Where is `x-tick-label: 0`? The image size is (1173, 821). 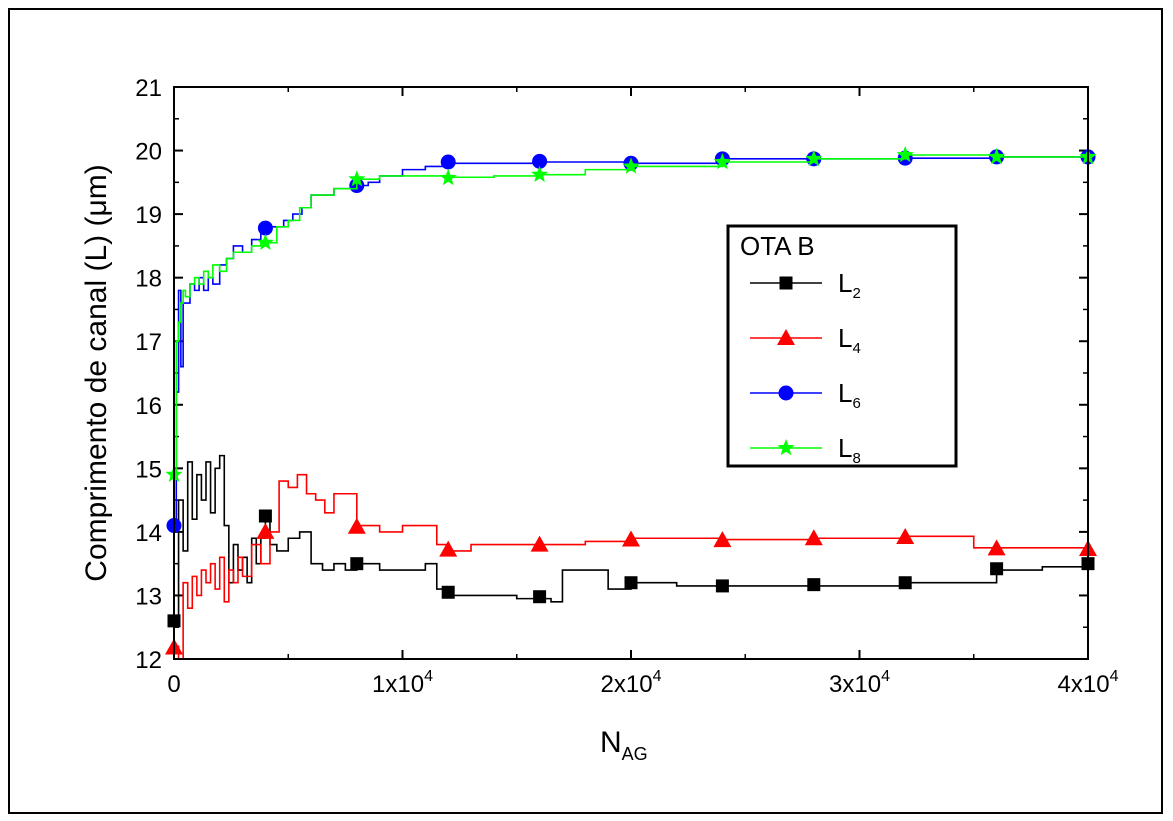
x-tick-label: 0 is located at coordinates (173, 684).